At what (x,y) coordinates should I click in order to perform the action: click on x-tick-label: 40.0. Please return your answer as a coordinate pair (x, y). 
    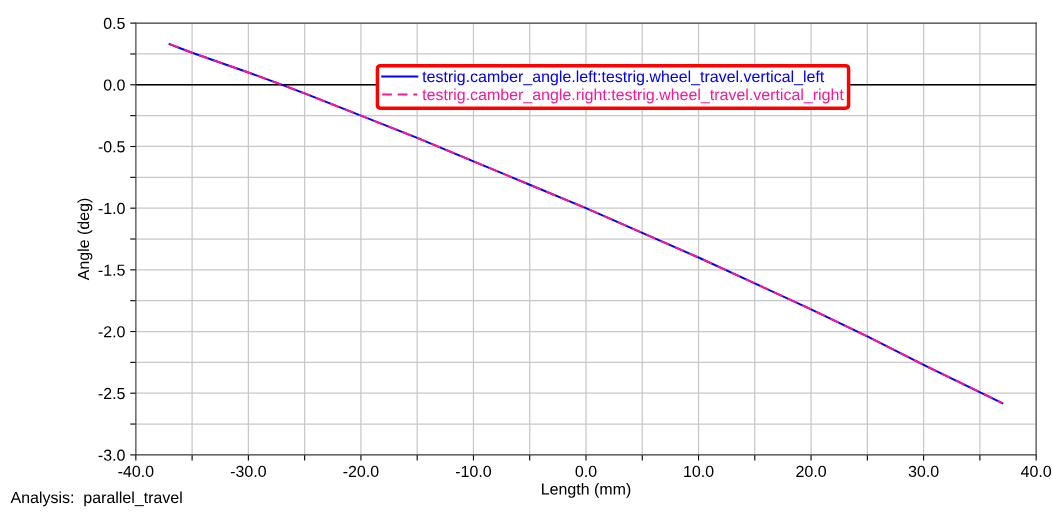
    Looking at the image, I should click on (1036, 471).